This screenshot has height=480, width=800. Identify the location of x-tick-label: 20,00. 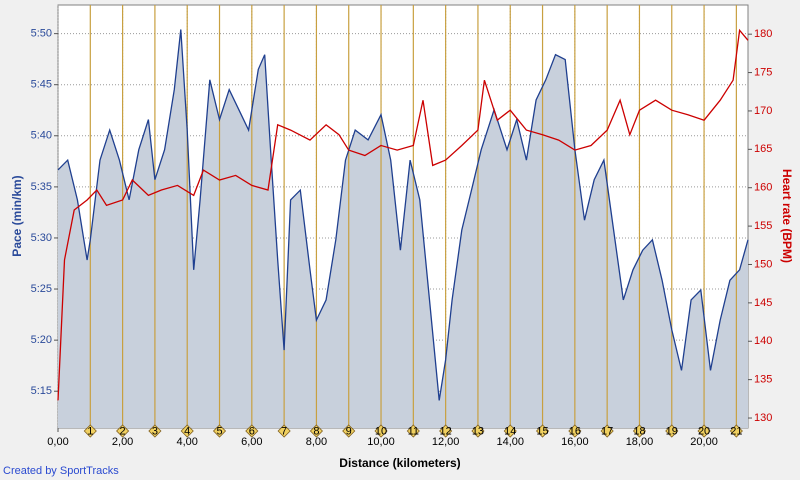
(704, 442).